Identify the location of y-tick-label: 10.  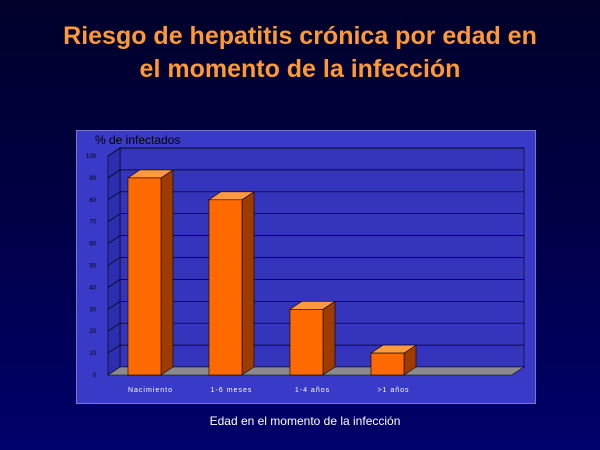
(92, 354).